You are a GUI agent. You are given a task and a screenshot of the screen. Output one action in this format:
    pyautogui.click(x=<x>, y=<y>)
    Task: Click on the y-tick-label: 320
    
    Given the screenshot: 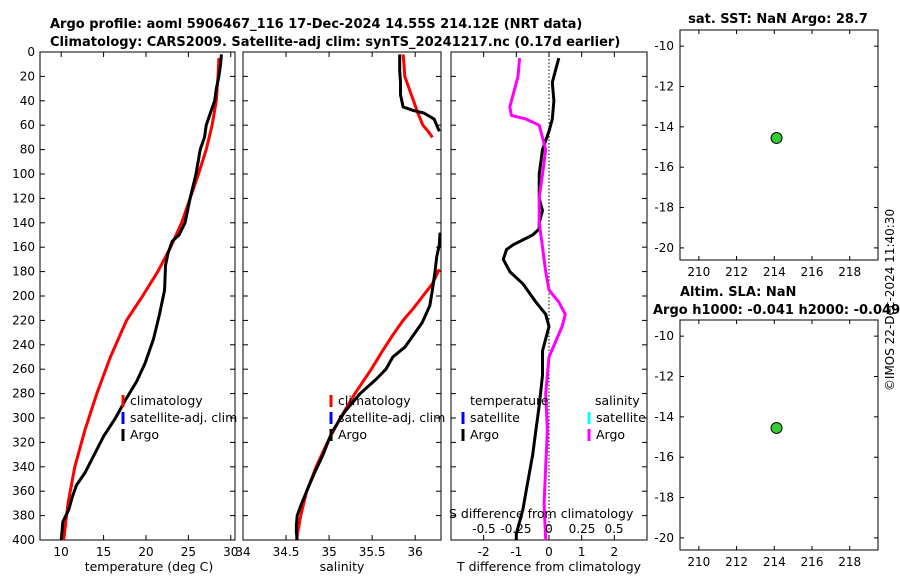 What is the action you would take?
    pyautogui.click(x=23, y=442)
    